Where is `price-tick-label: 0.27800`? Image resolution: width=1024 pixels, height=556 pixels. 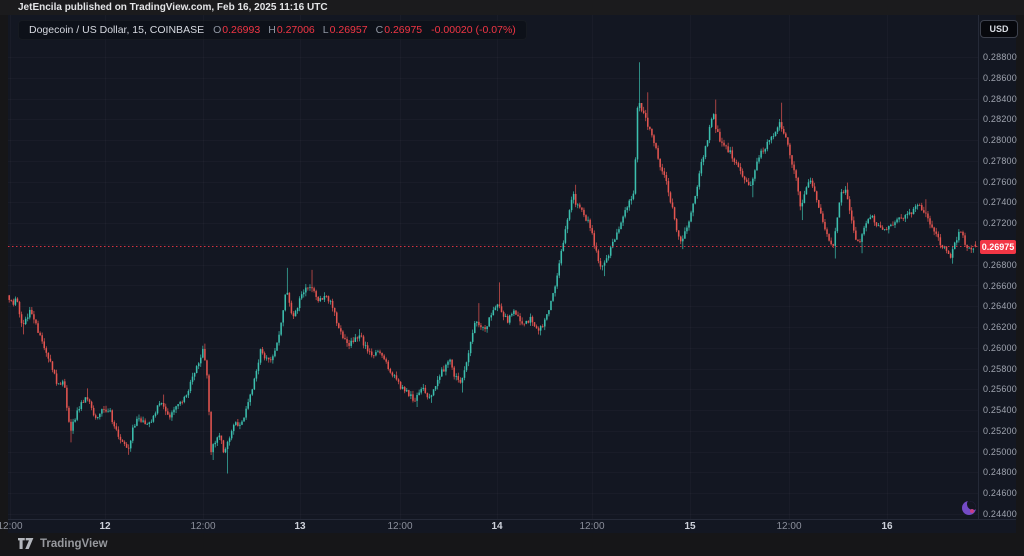 price-tick-label: 0.27800 is located at coordinates (1000, 160).